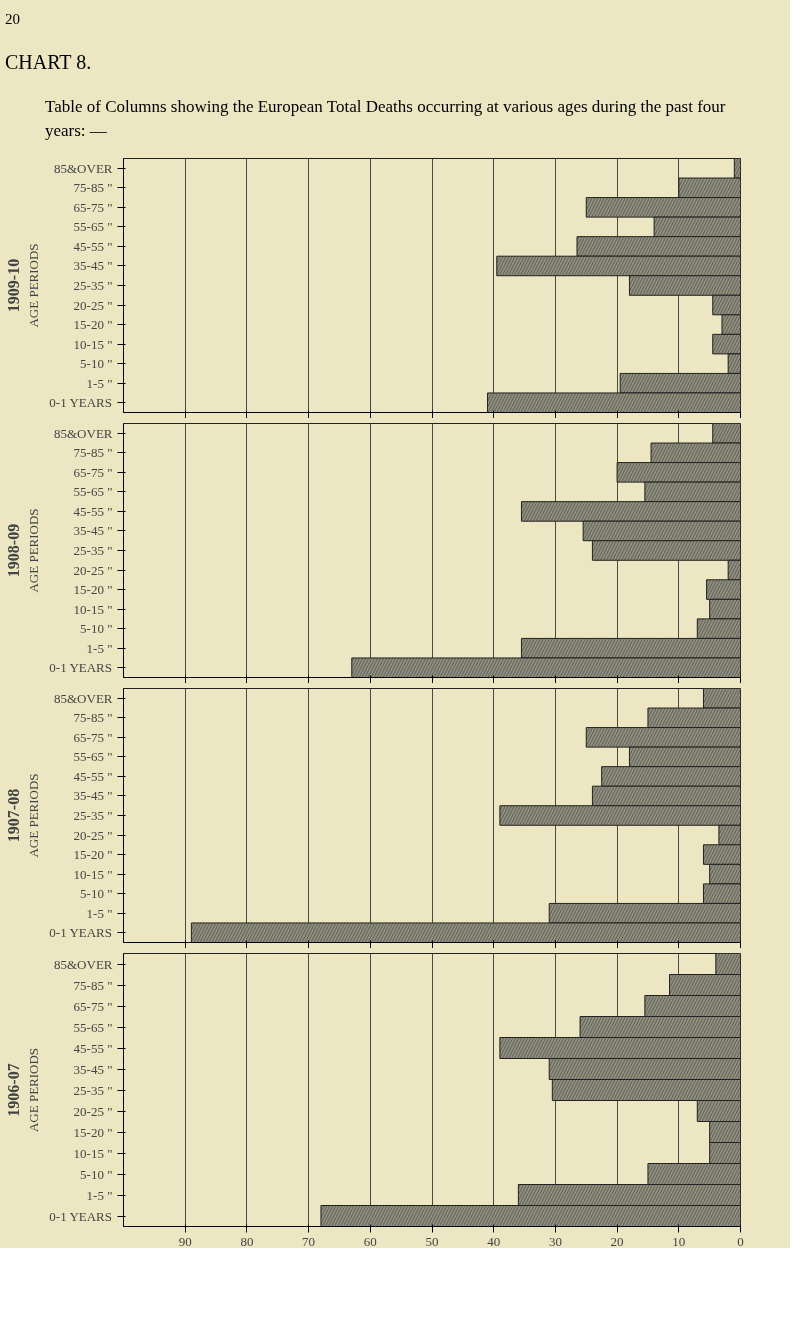 The width and height of the screenshot is (800, 1342). What do you see at coordinates (494, 1241) in the screenshot?
I see `x-tick-label: 40` at bounding box center [494, 1241].